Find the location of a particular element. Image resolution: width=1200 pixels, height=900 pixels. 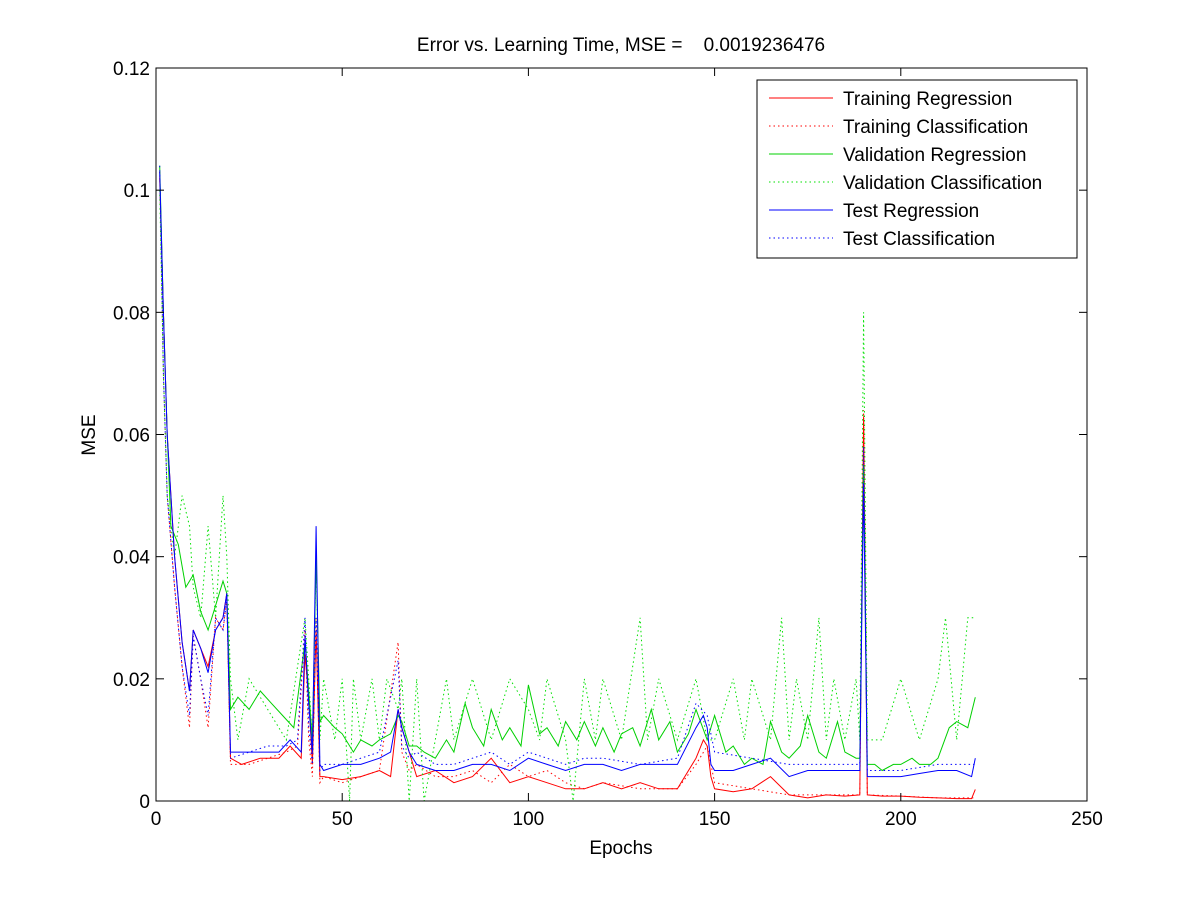

y-axis-label: MSE is located at coordinates (89, 434).